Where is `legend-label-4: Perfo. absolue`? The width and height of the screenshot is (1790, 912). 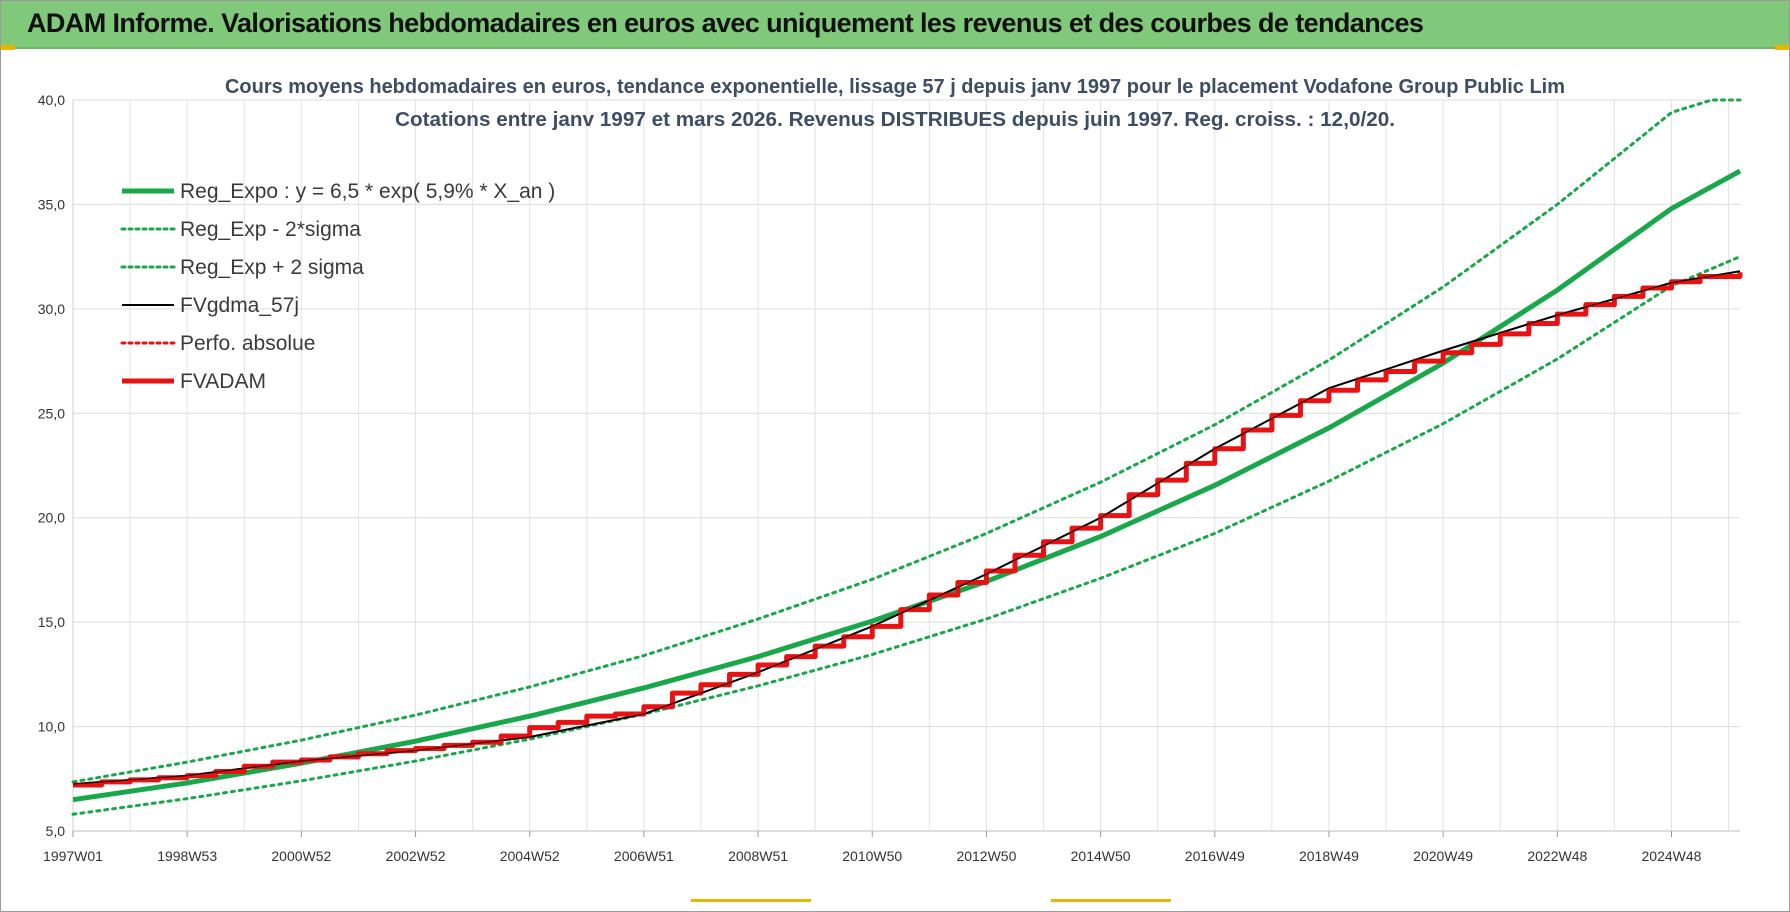
legend-label-4: Perfo. absolue is located at coordinates (247, 343).